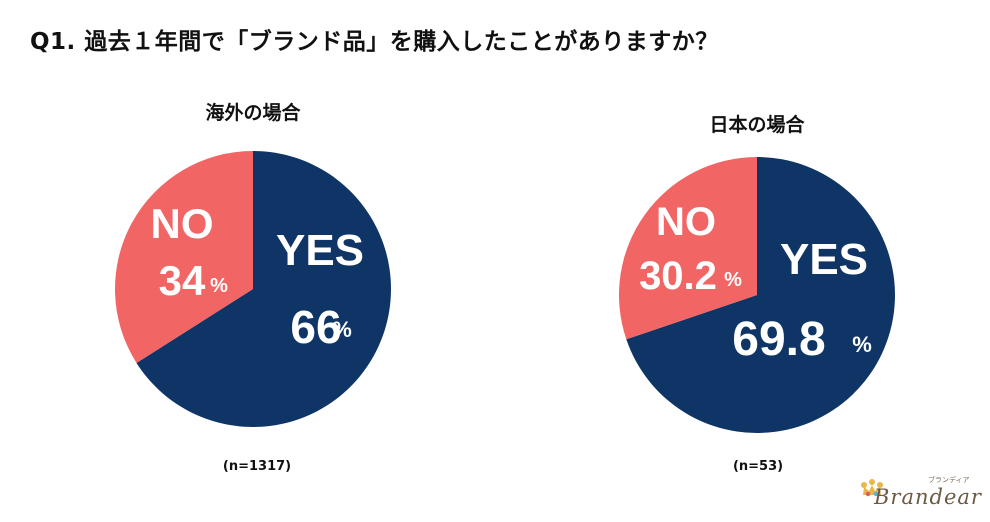 This screenshot has width=990, height=522. I want to click on chart-title-japan: 日本の場合, so click(757, 125).